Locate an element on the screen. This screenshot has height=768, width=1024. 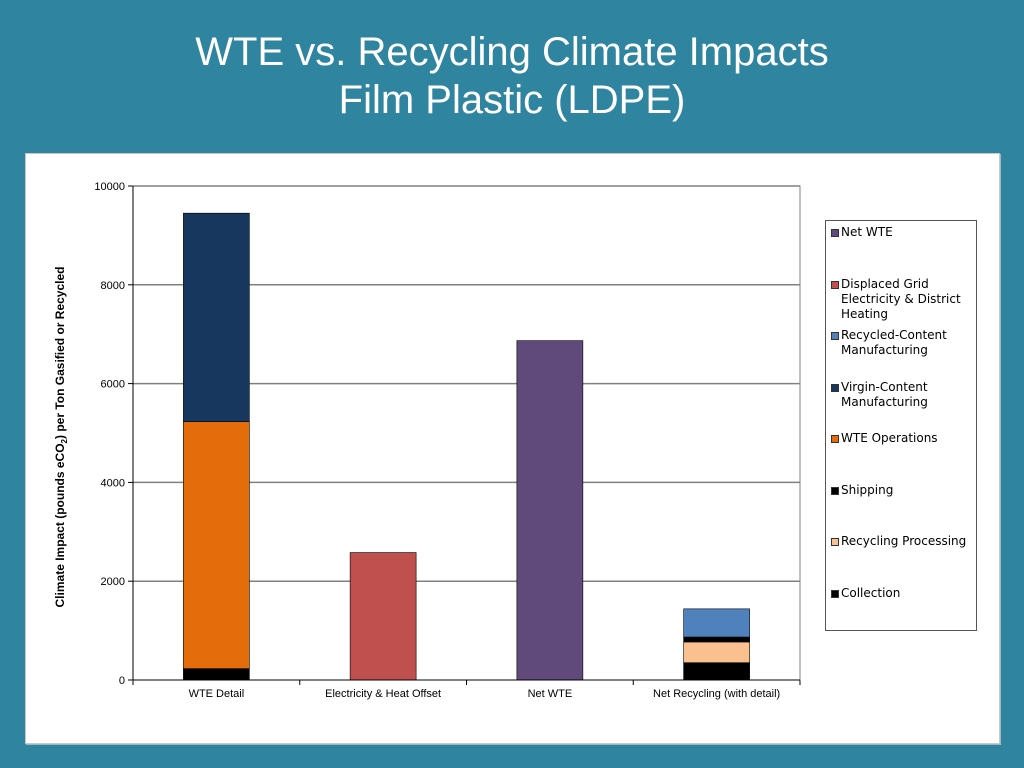
y-tick-label: 10000 is located at coordinates (109, 187).